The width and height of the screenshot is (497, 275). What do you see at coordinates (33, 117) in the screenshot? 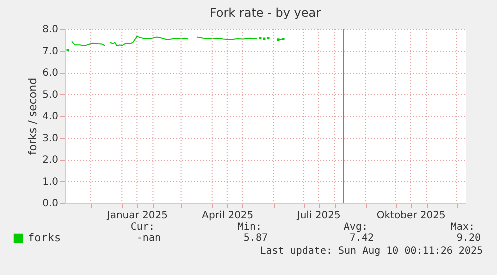
I see `y-axis-title: forks / second` at bounding box center [33, 117].